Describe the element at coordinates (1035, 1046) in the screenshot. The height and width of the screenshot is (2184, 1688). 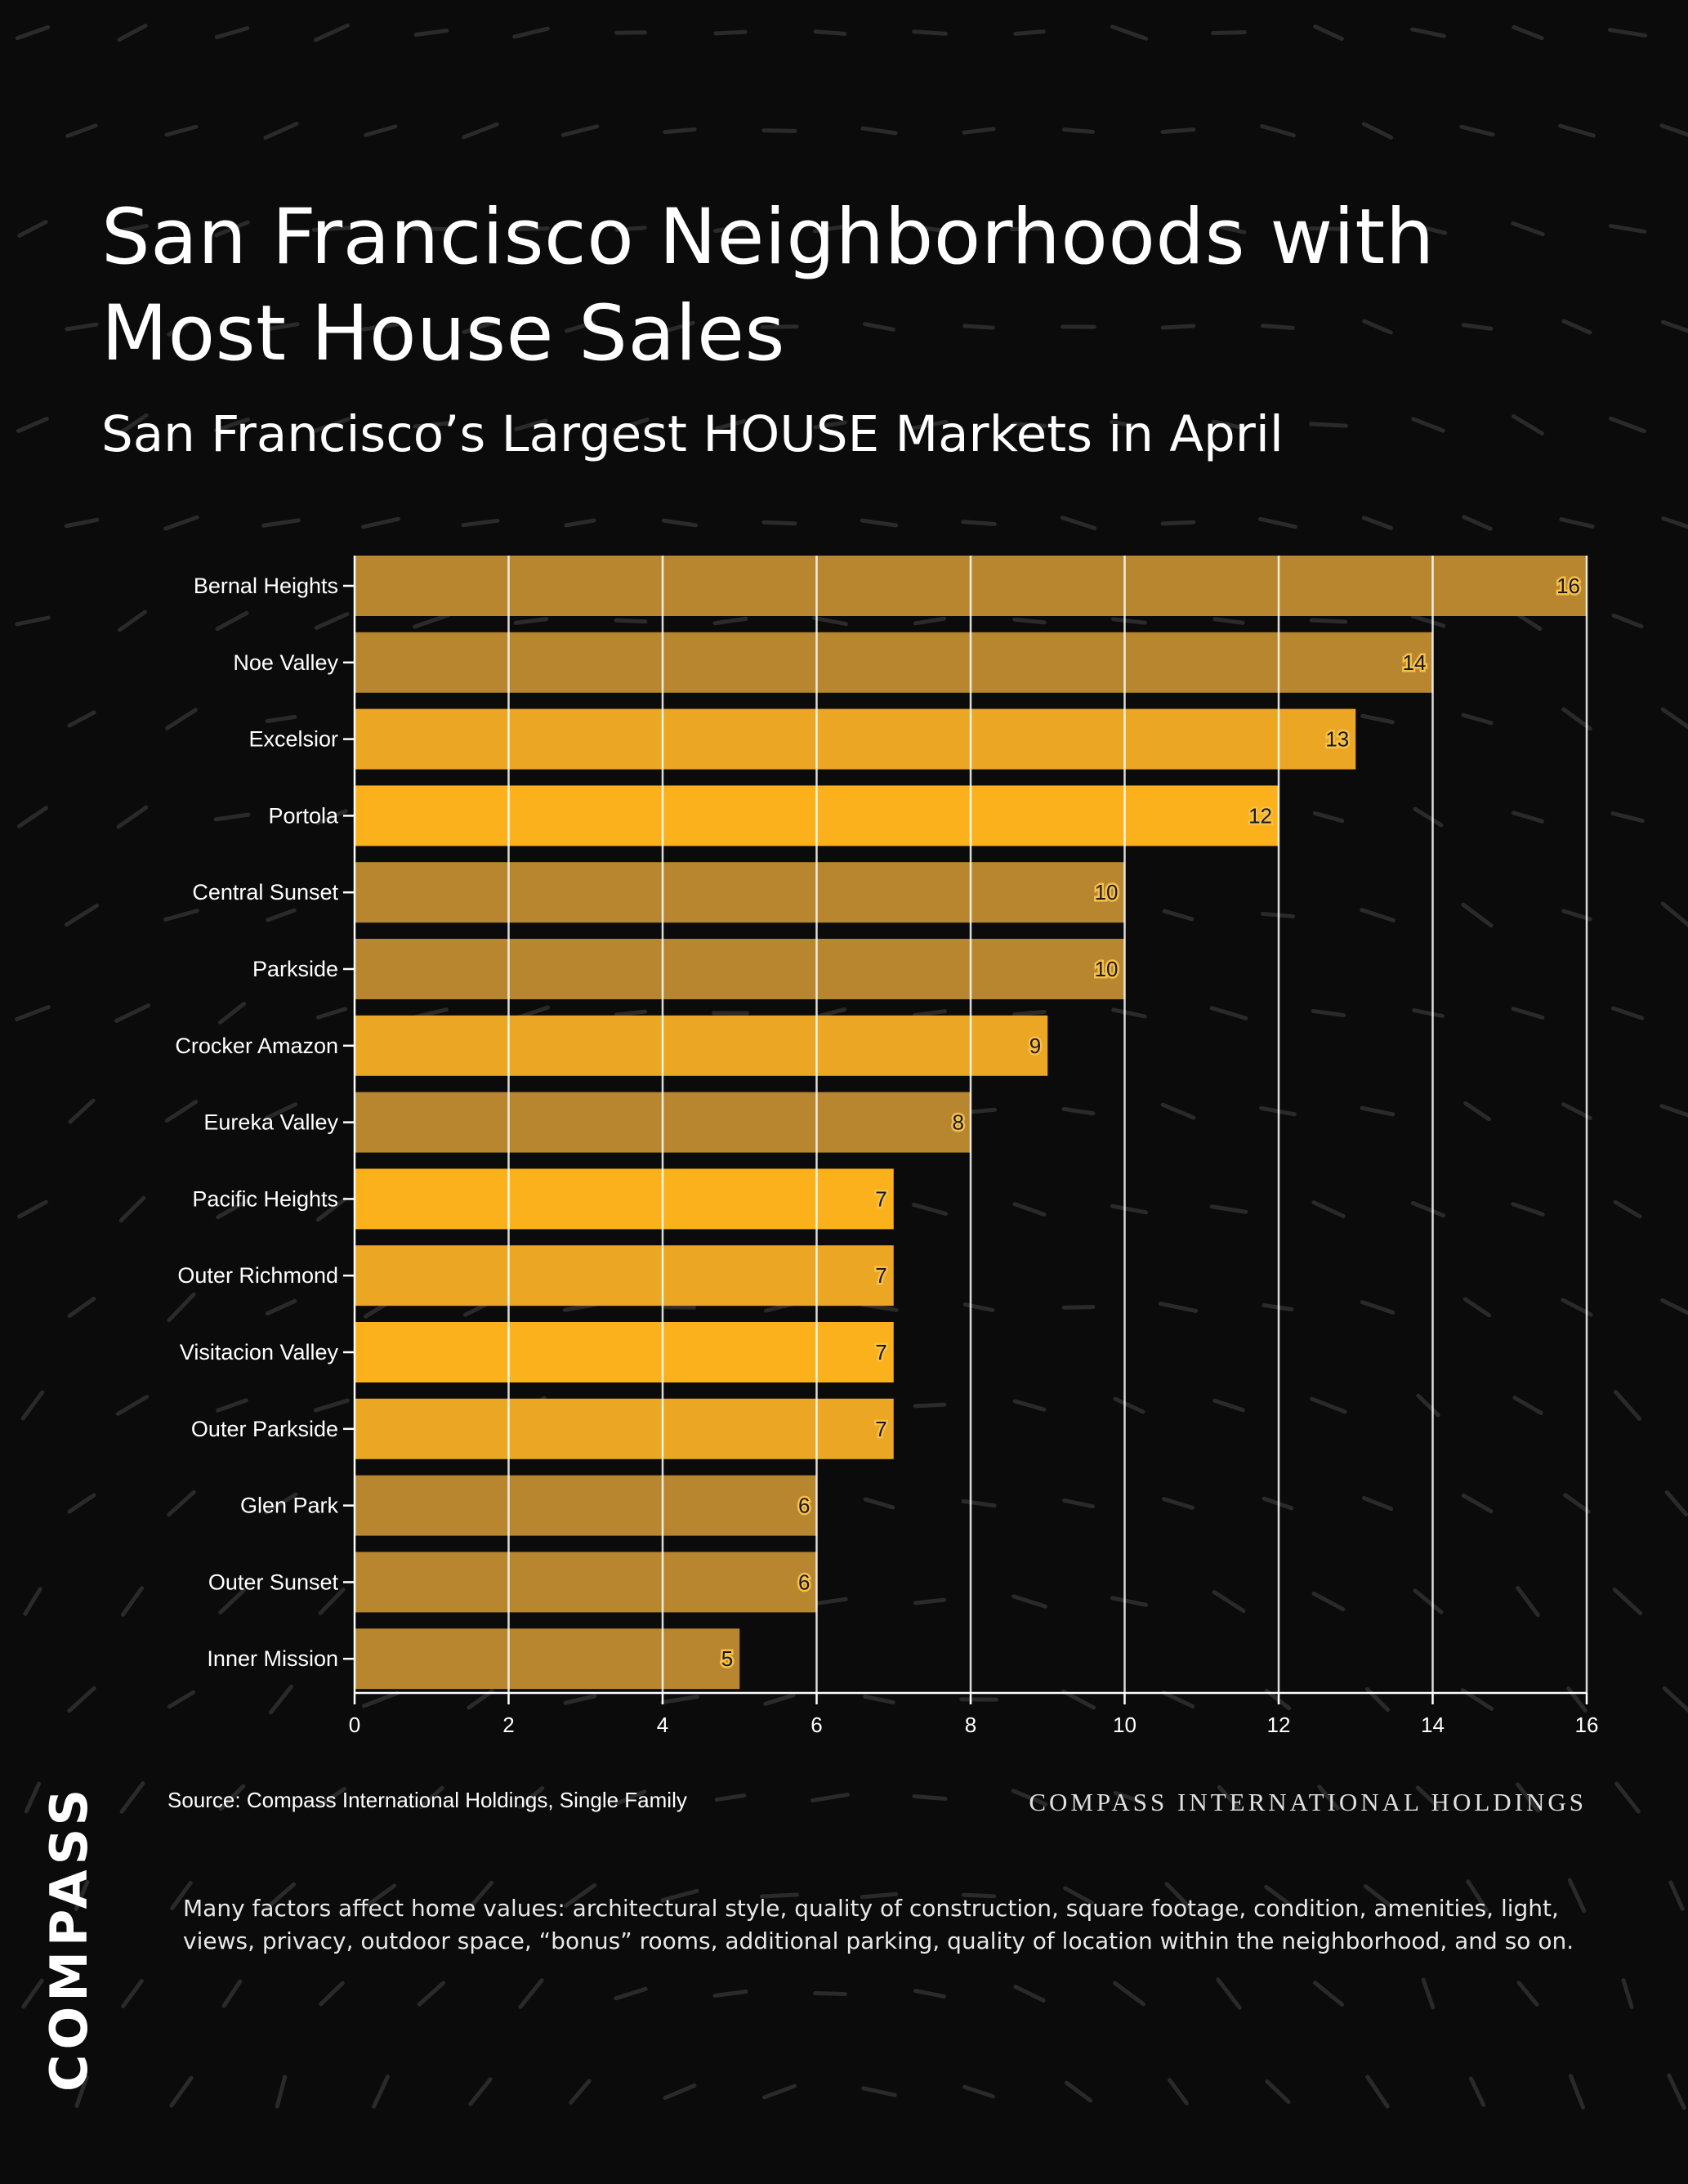
I see `data-label: 9` at that location.